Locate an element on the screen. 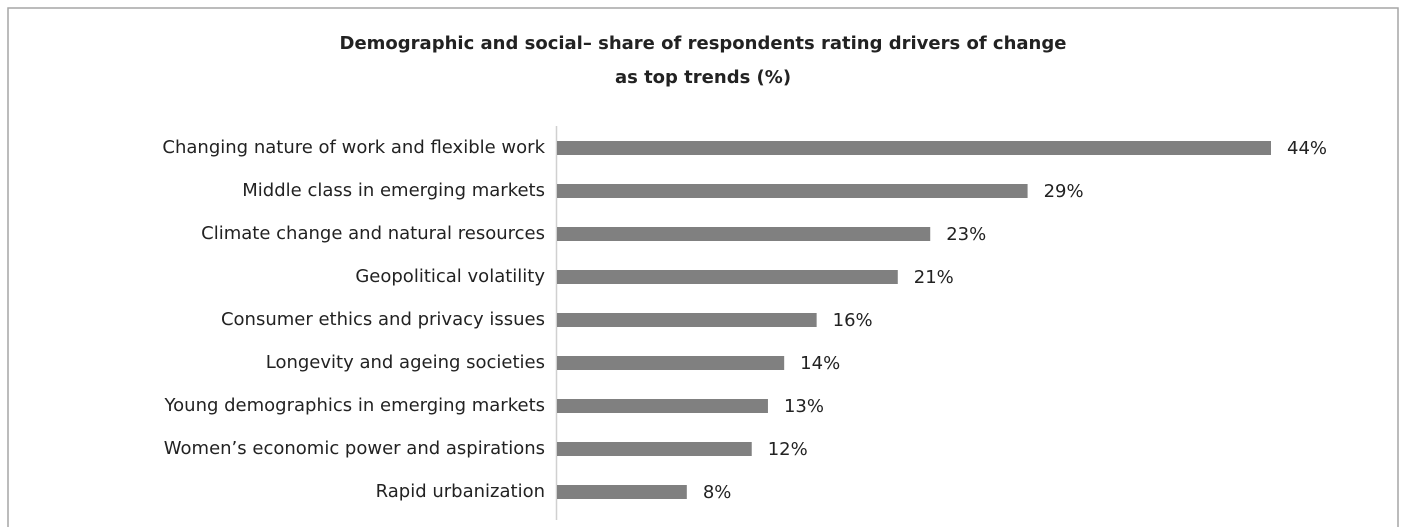 This screenshot has height=527, width=1408. category-label: Consumer ethics and privacy issues is located at coordinates (383, 319).